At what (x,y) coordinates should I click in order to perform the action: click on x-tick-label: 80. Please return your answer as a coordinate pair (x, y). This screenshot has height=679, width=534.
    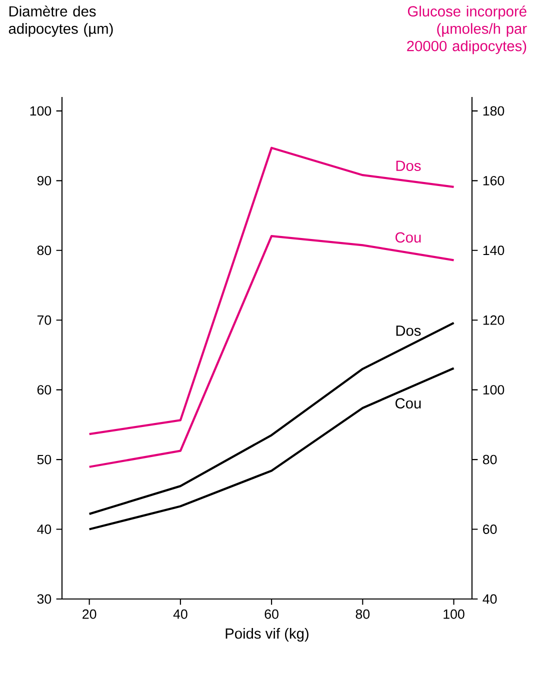
    Looking at the image, I should click on (363, 614).